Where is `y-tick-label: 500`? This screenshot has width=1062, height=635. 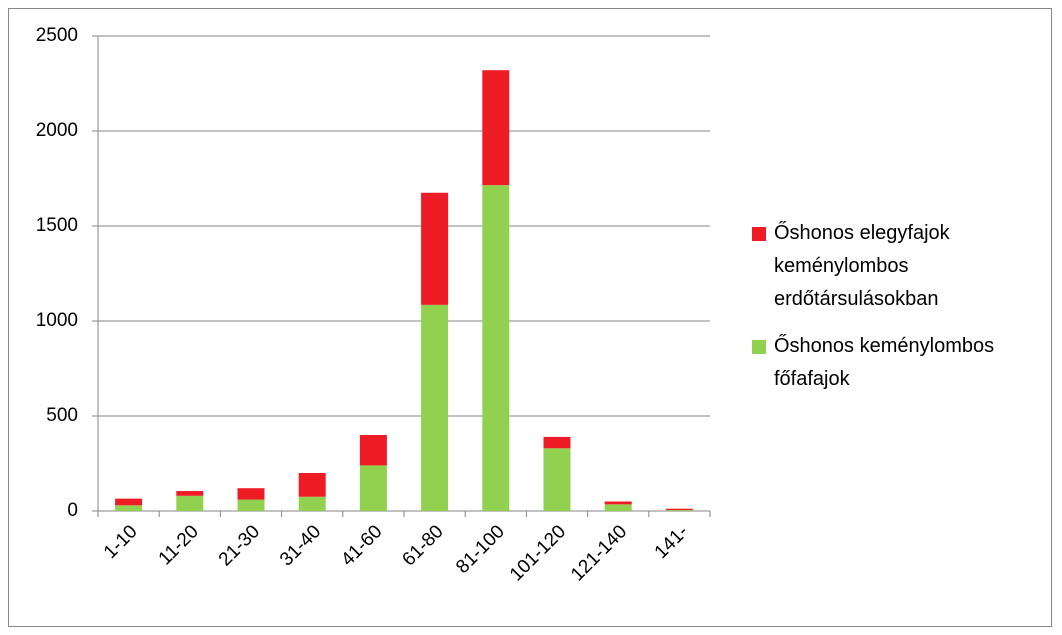 y-tick-label: 500 is located at coordinates (62, 415).